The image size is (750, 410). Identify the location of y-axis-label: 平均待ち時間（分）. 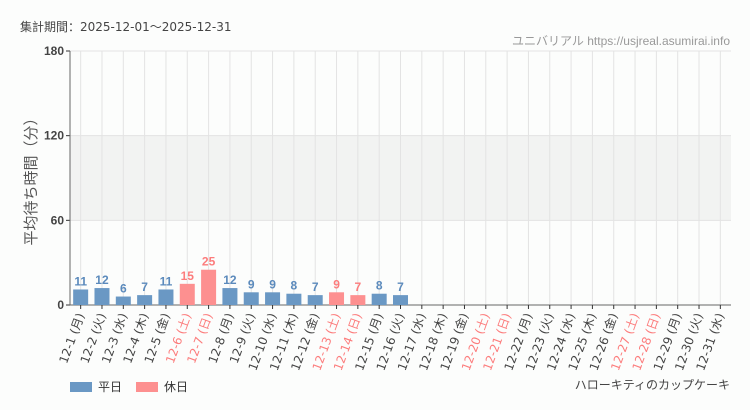
(31, 177).